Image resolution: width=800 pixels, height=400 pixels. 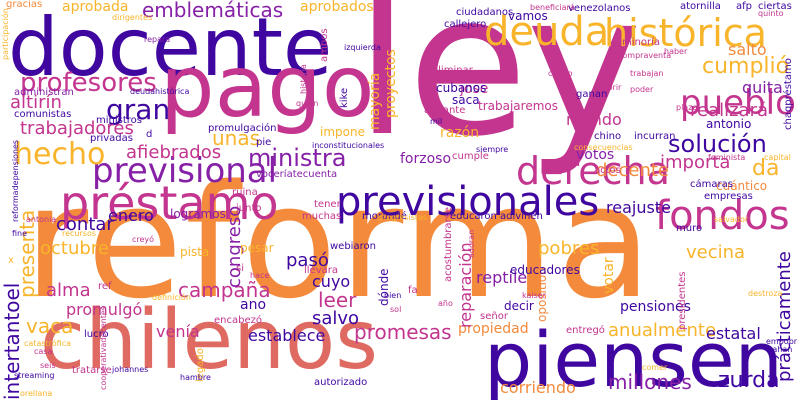 What do you see at coordinates (782, 341) in the screenshot?
I see `word-empobr: empobr` at bounding box center [782, 341].